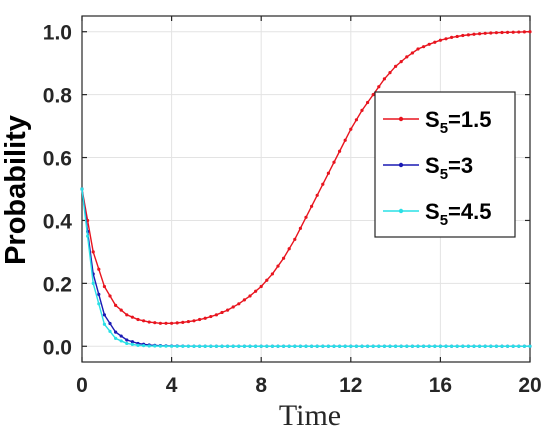 This screenshot has height=440, width=550. I want to click on legend-swatch-marker, so click(401, 211).